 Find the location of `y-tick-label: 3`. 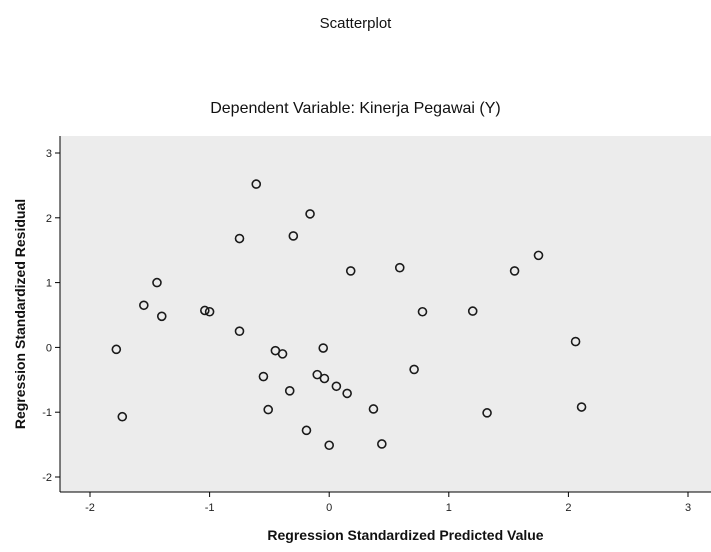

y-tick-label: 3 is located at coordinates (49, 154).